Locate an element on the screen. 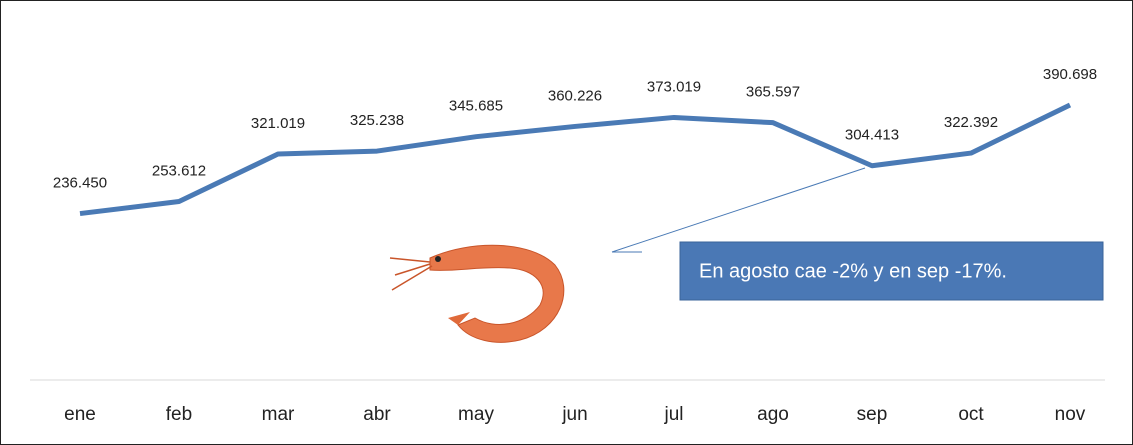 The height and width of the screenshot is (445, 1133). annotation-box is located at coordinates (891, 271).